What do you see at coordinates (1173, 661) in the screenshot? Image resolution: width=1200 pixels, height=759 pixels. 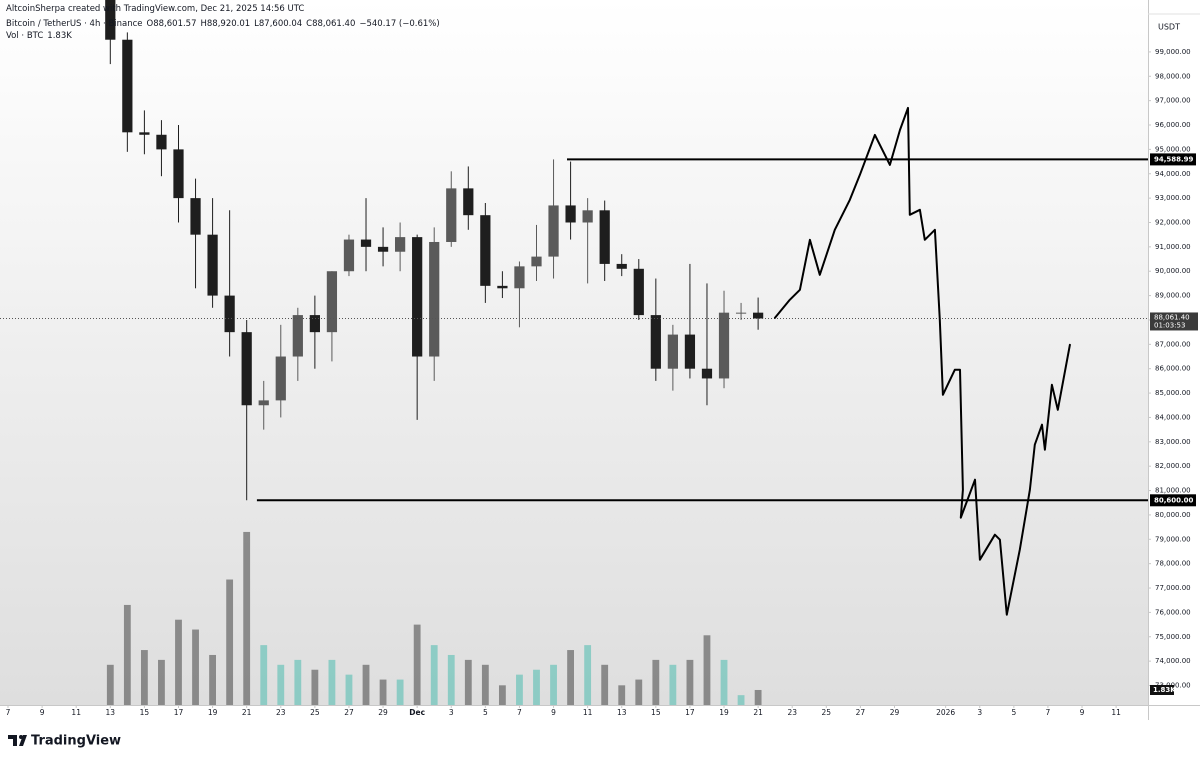 I see `y-tick-label: 74,000.00` at bounding box center [1173, 661].